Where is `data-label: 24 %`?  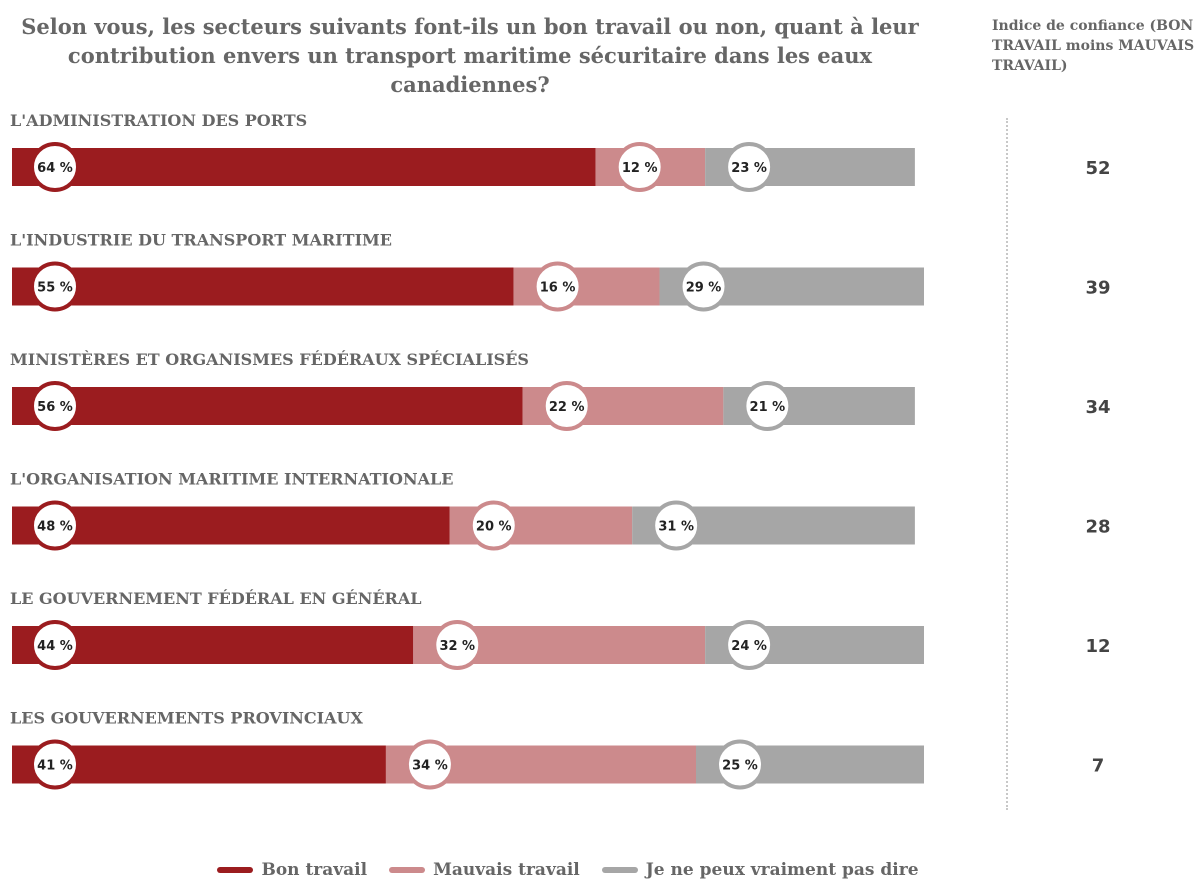
data-label: 24 % is located at coordinates (749, 646).